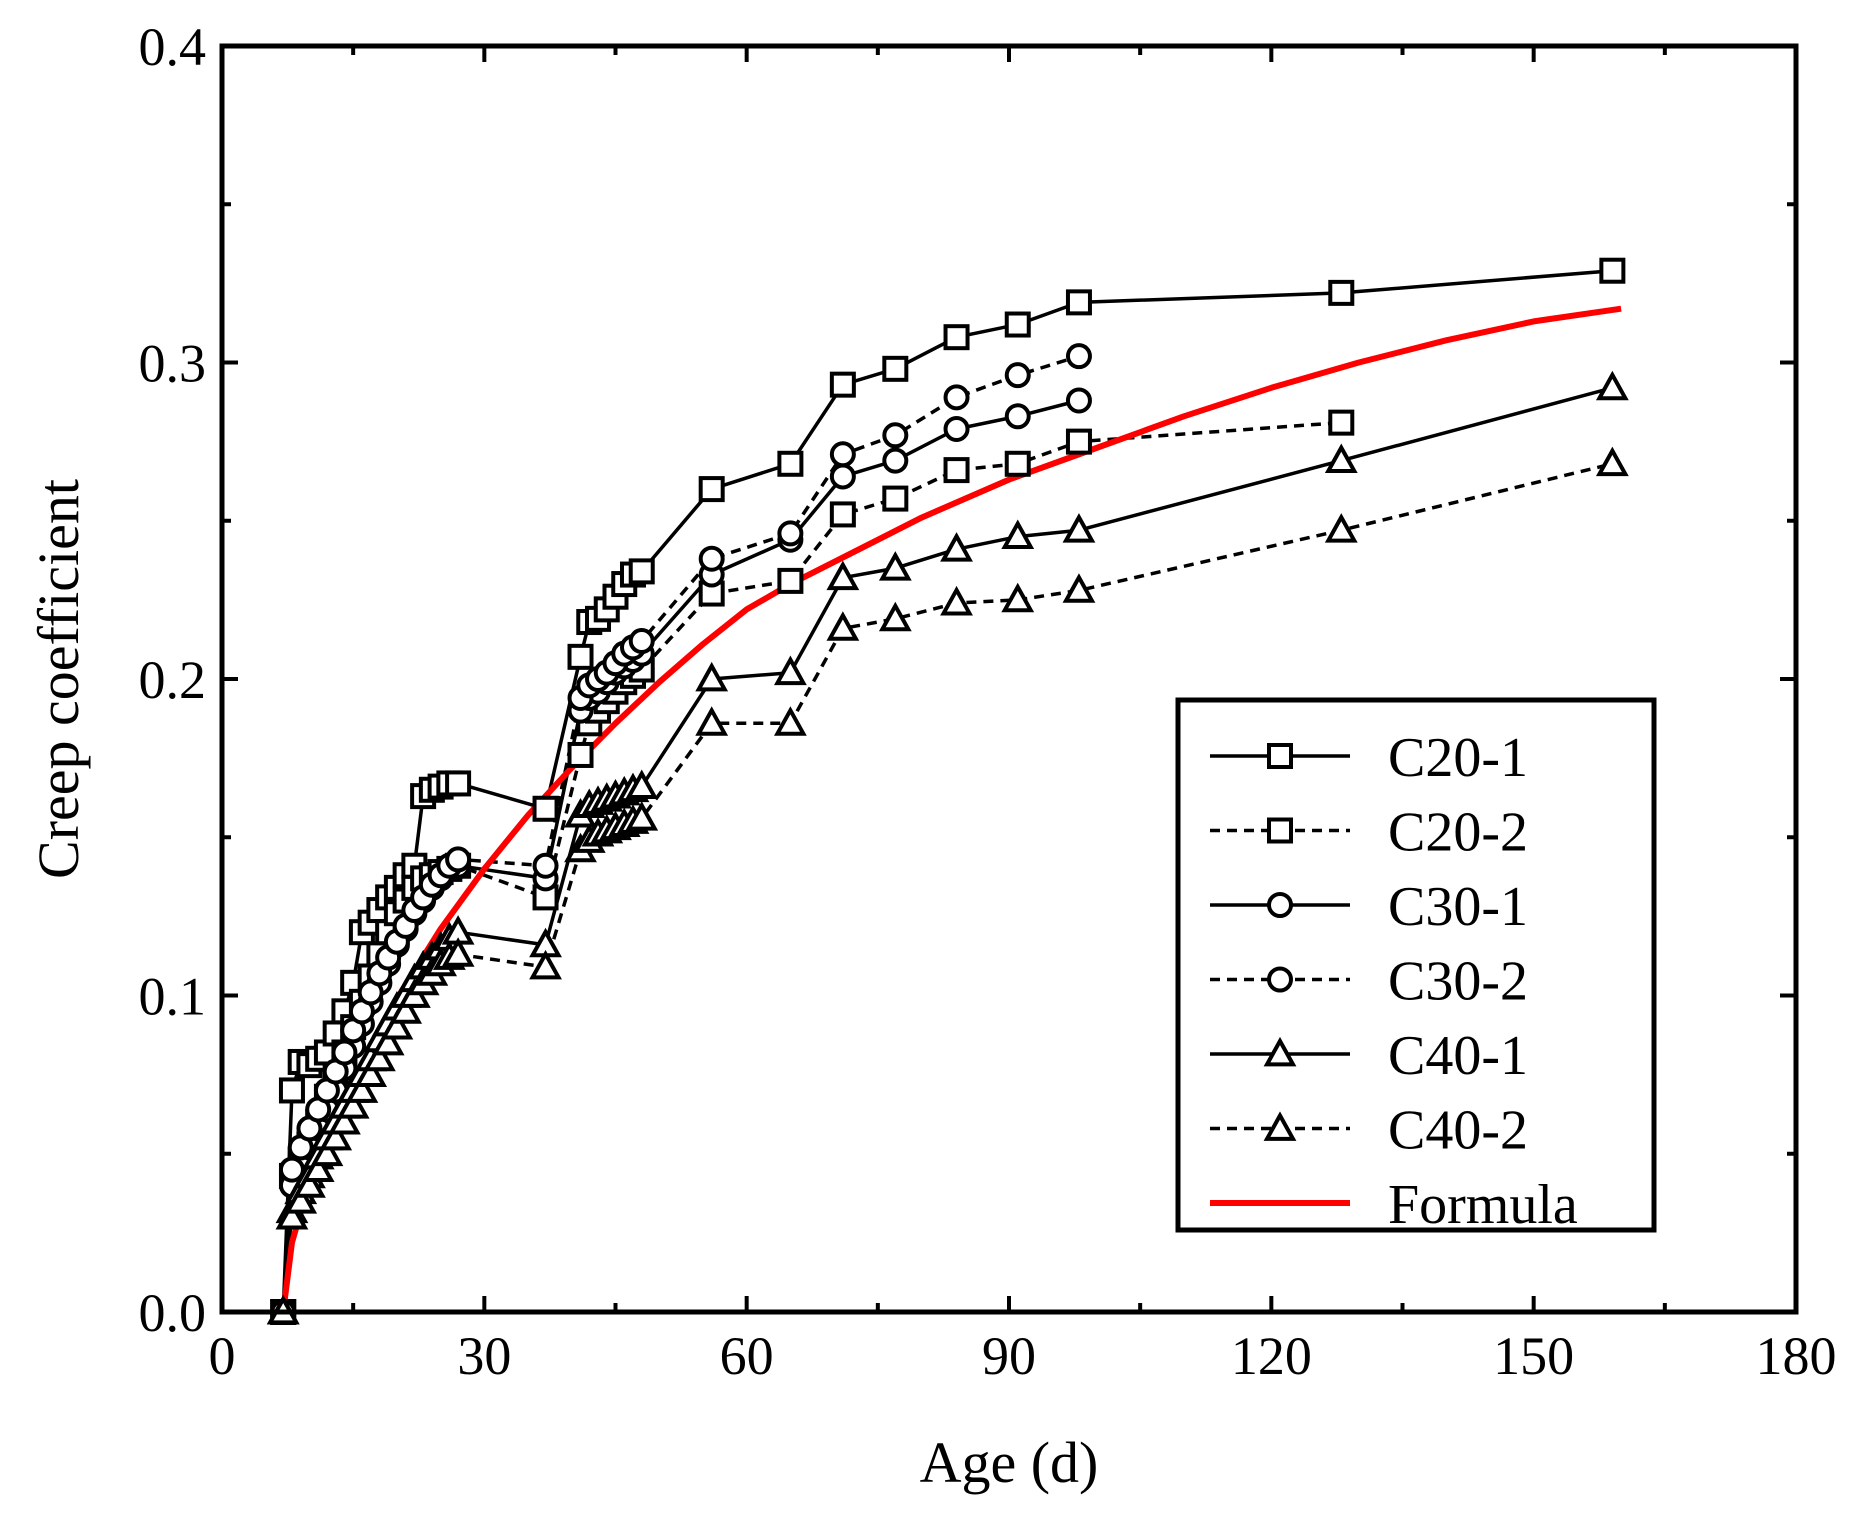 The image size is (1860, 1514). What do you see at coordinates (173, 997) in the screenshot?
I see `y-tick-label: 0.1` at bounding box center [173, 997].